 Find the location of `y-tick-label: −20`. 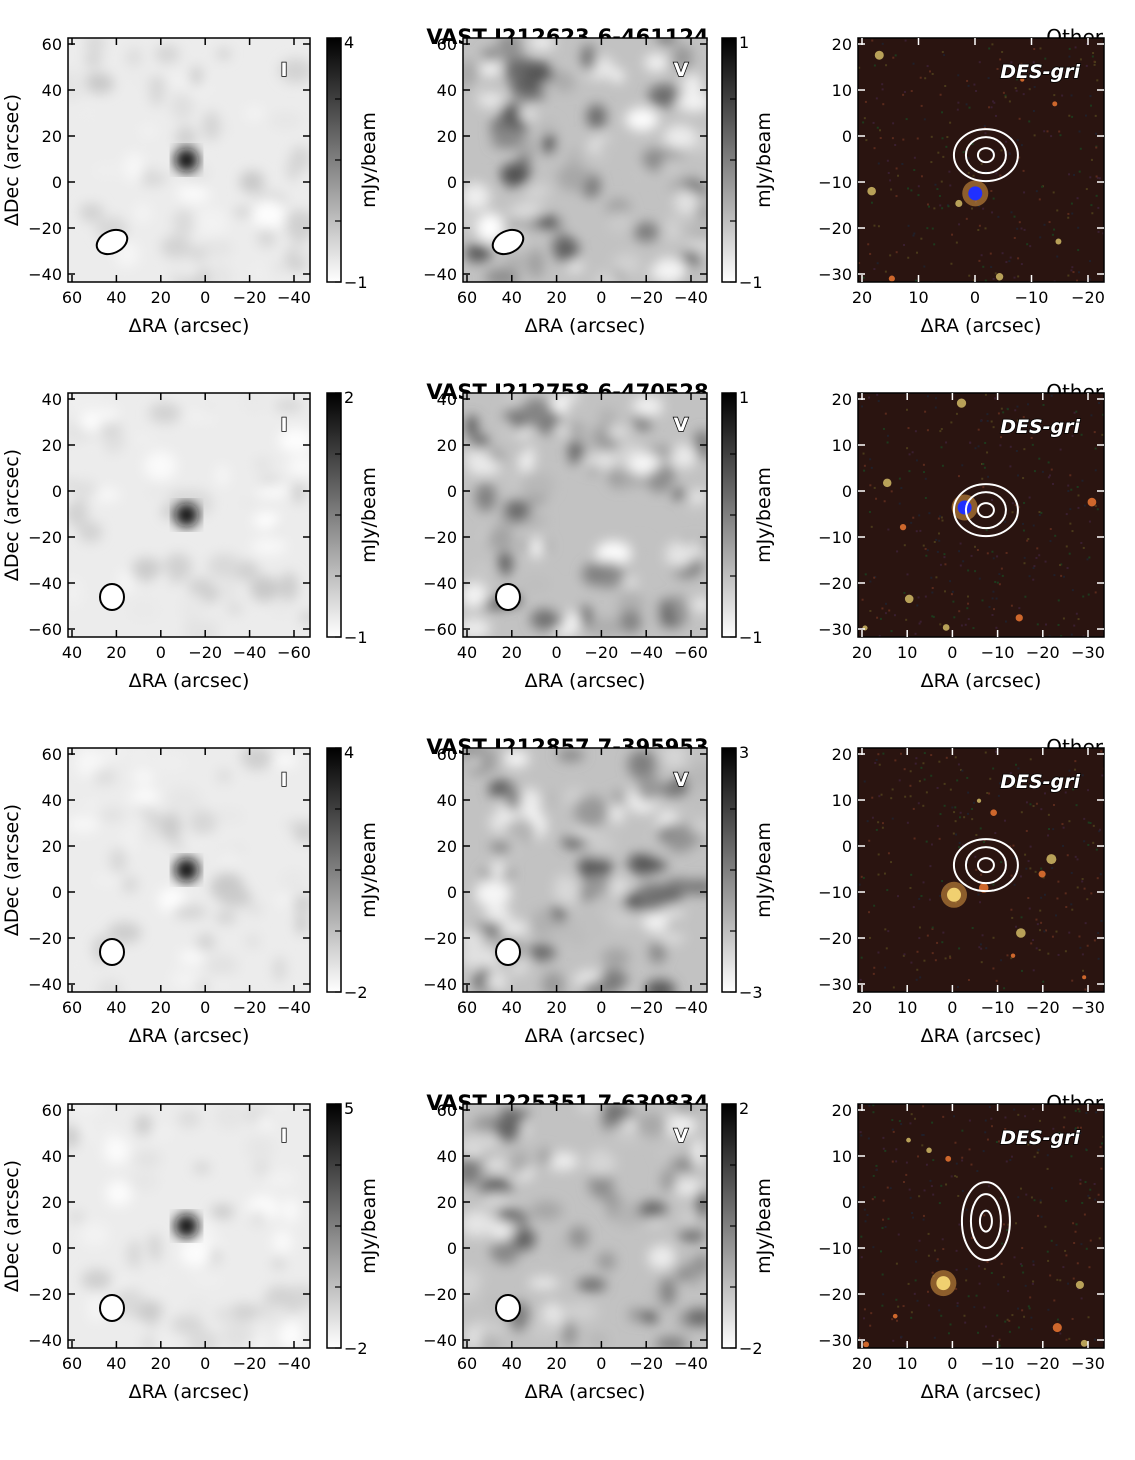

y-tick-label: −20 is located at coordinates (45, 537).